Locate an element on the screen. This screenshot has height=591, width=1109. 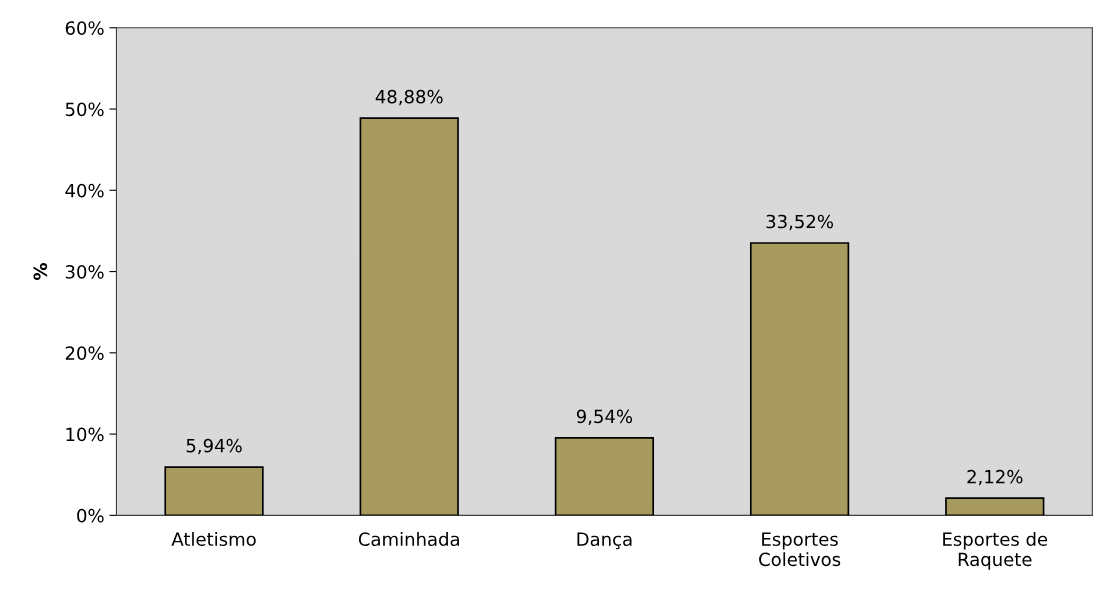
y-tick-label: 20% is located at coordinates (84, 353).